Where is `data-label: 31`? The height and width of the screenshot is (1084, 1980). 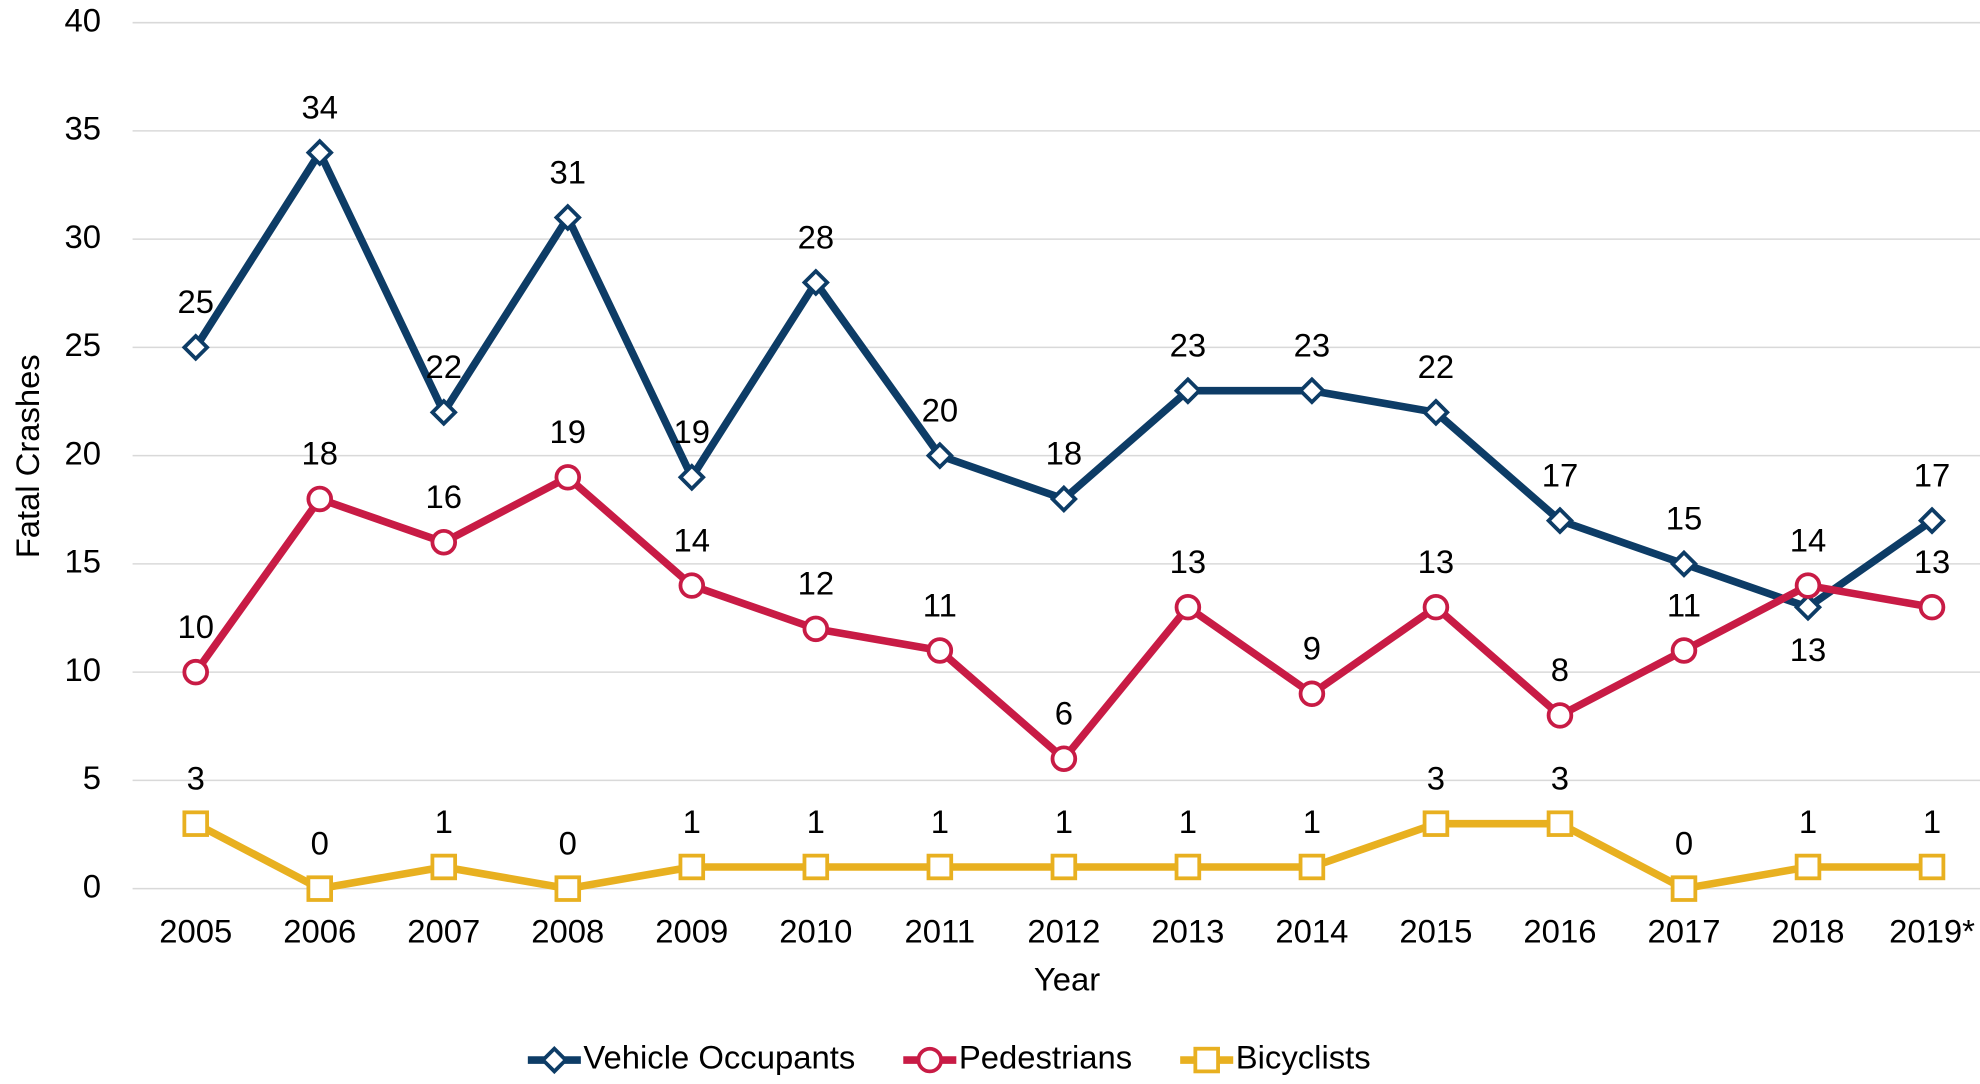
data-label: 31 is located at coordinates (568, 171).